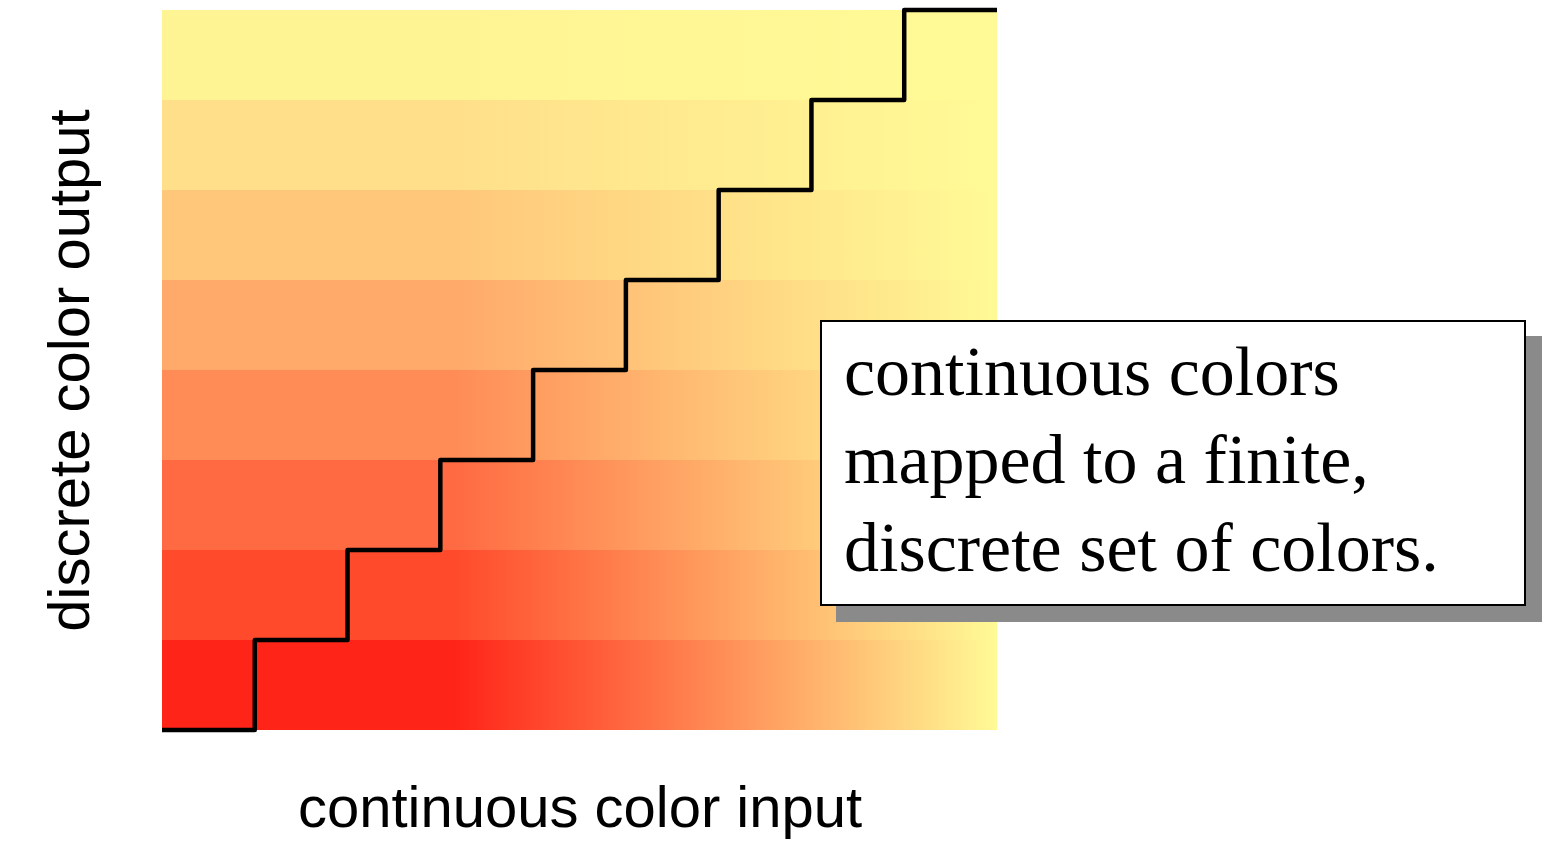 This screenshot has height=850, width=1549. Describe the element at coordinates (580, 806) in the screenshot. I see `x-axis-title: continuous color input` at that location.